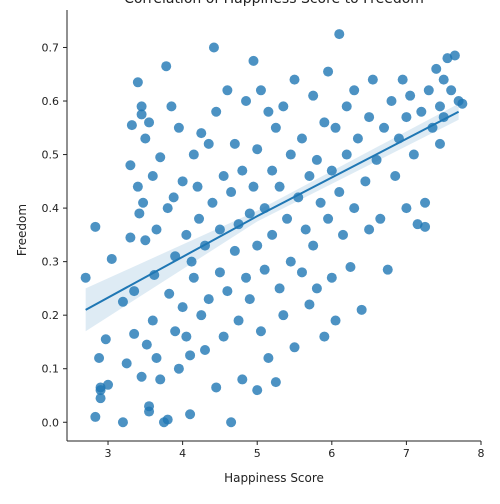 The height and width of the screenshot is (504, 500). I want to click on y-tick-label: 0.6, so click(51, 101).